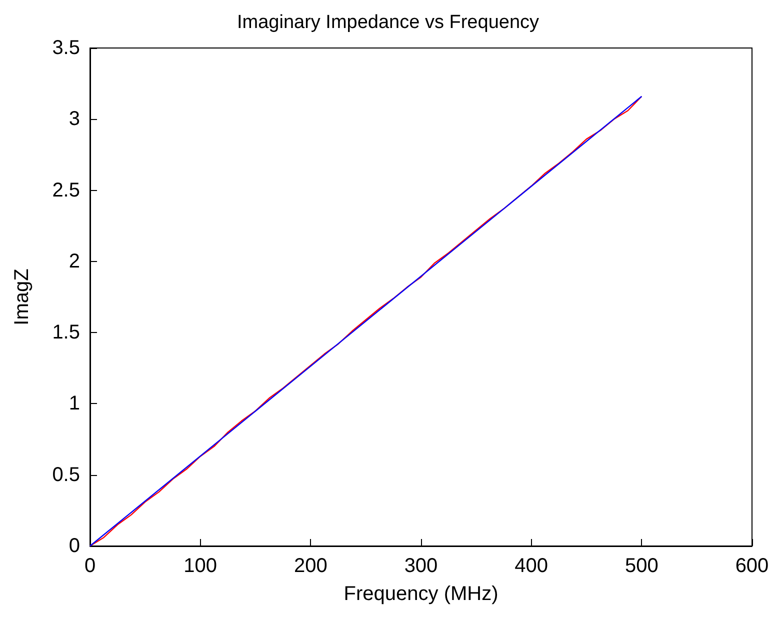 This screenshot has height=621, width=776. What do you see at coordinates (311, 566) in the screenshot?
I see `x-tick-label: 200` at bounding box center [311, 566].